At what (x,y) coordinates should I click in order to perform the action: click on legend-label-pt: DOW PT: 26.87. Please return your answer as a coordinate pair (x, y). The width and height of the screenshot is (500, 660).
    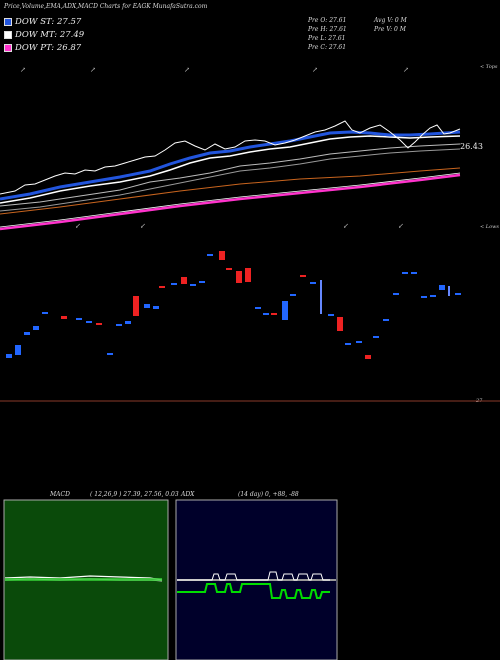
    Looking at the image, I should click on (48, 48).